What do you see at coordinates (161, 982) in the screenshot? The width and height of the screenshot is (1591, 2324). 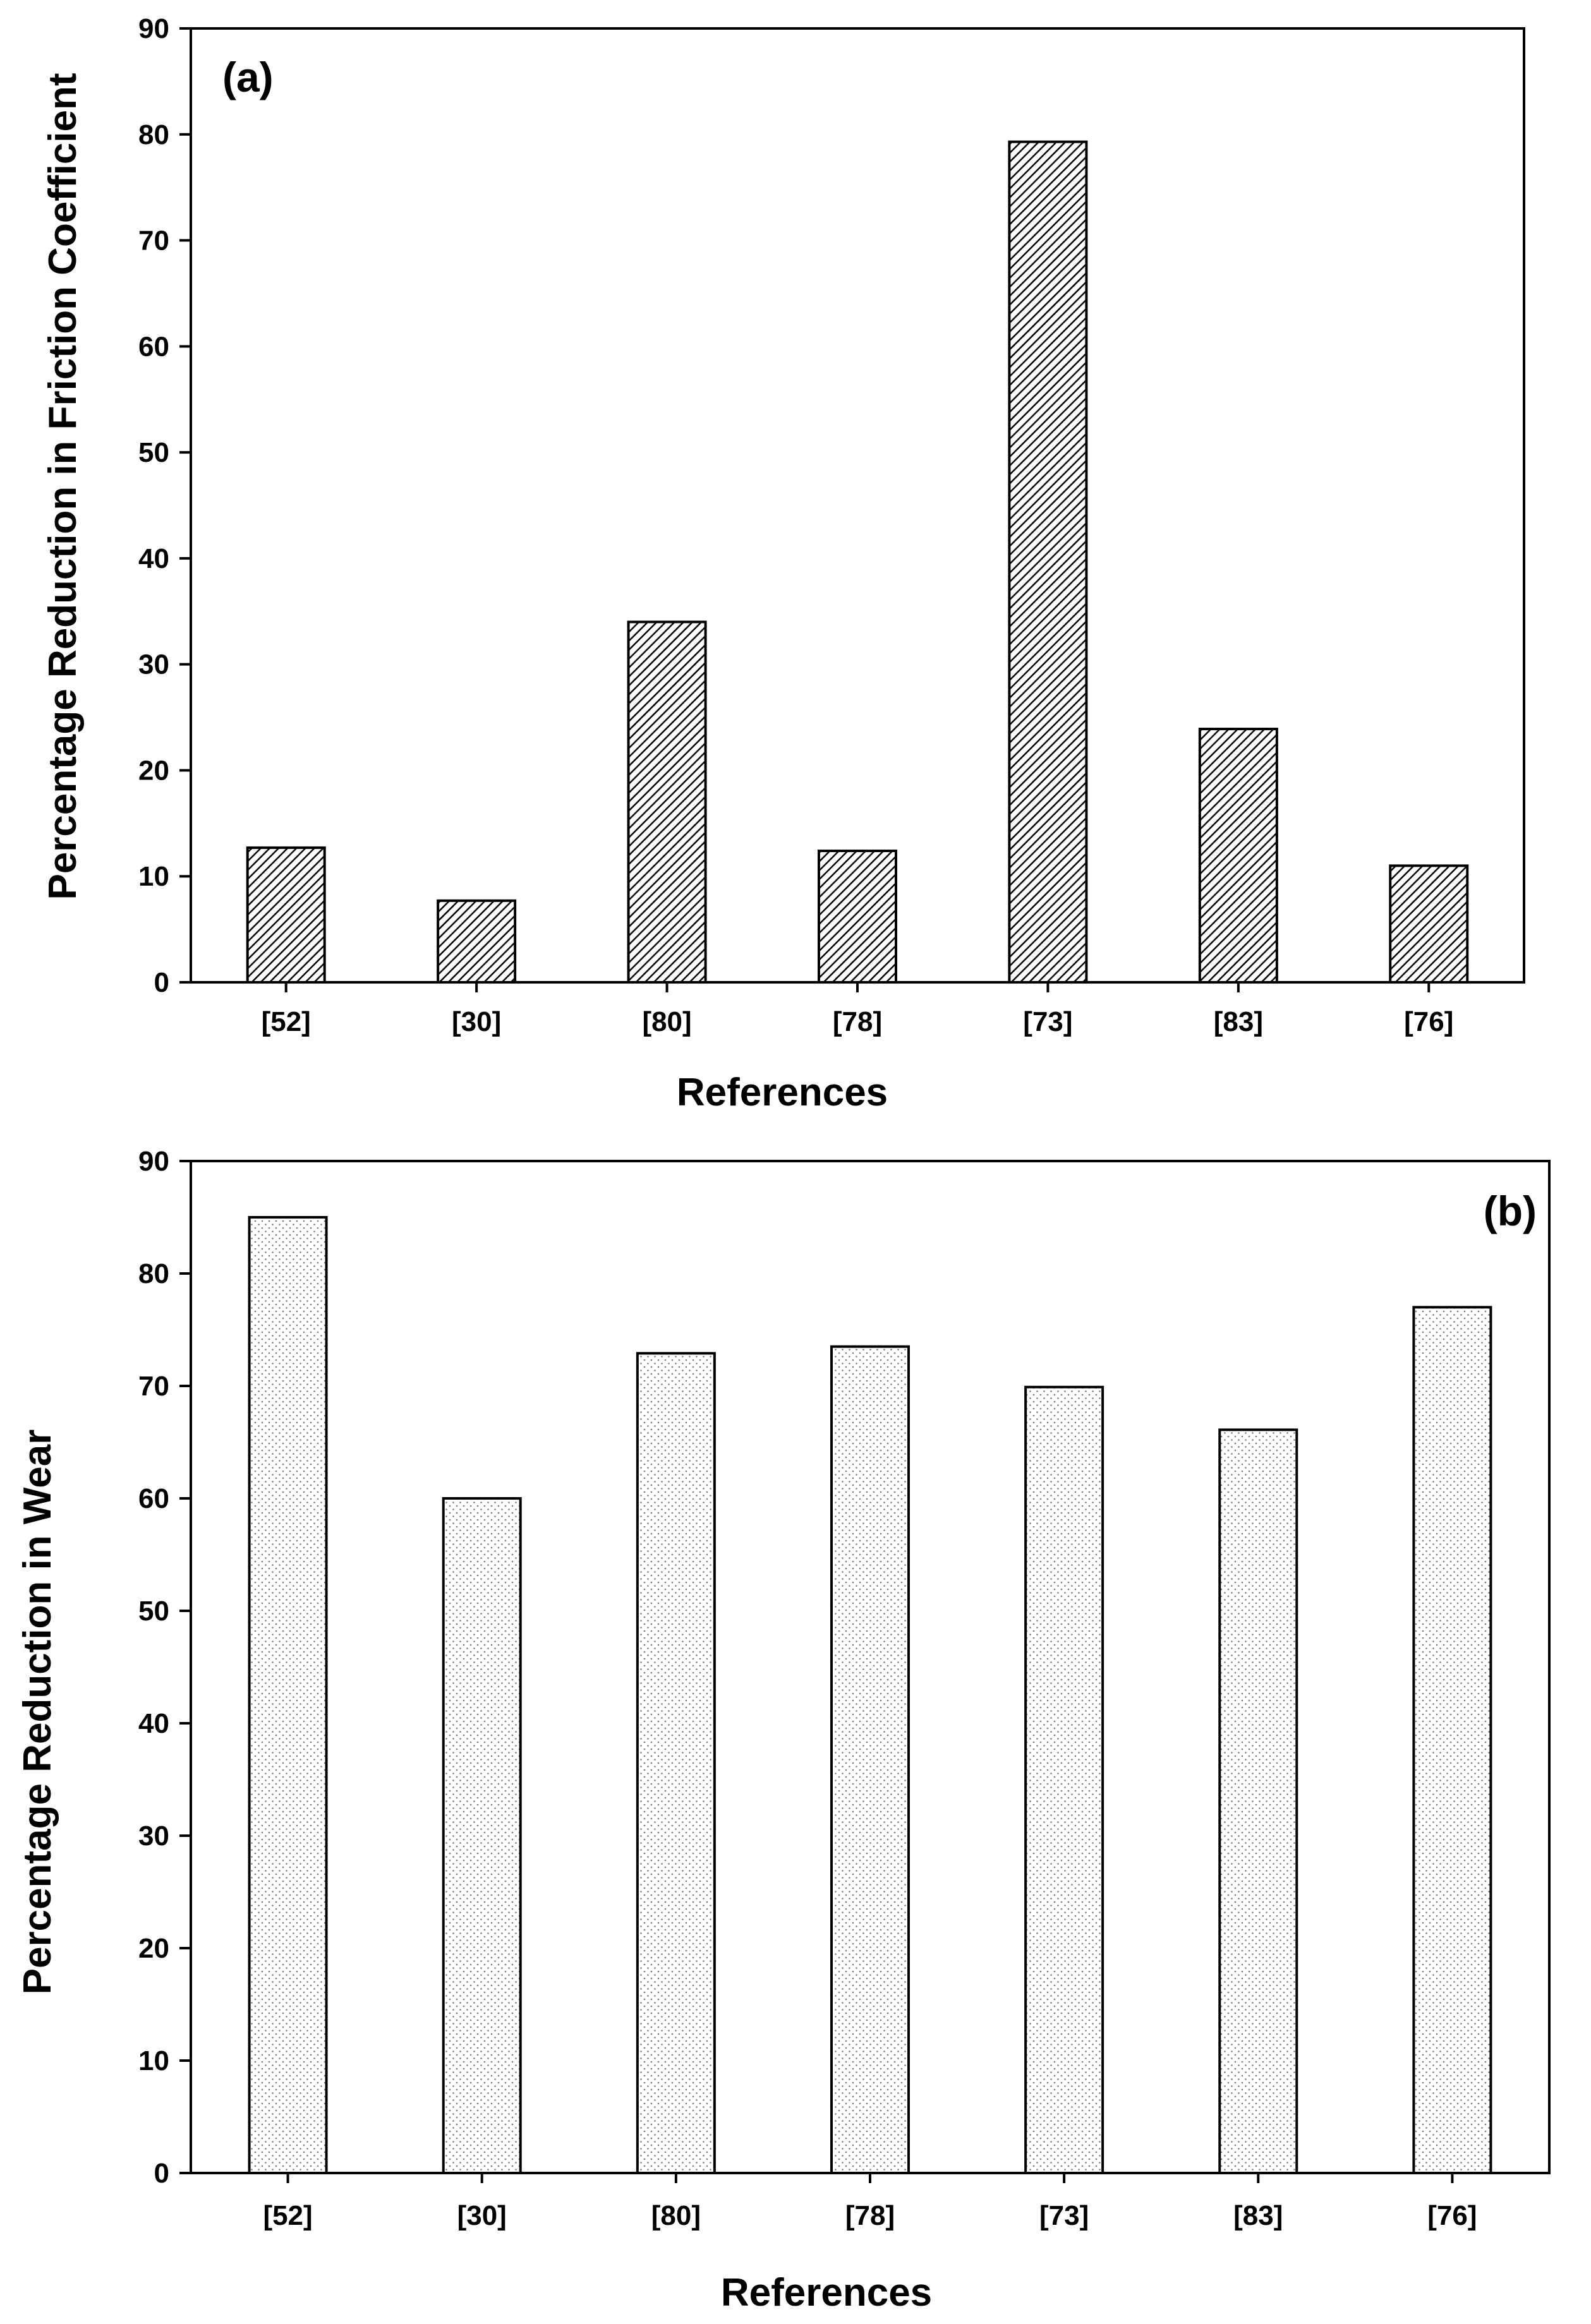 I see `panel-a-y-tick-label: 0` at bounding box center [161, 982].